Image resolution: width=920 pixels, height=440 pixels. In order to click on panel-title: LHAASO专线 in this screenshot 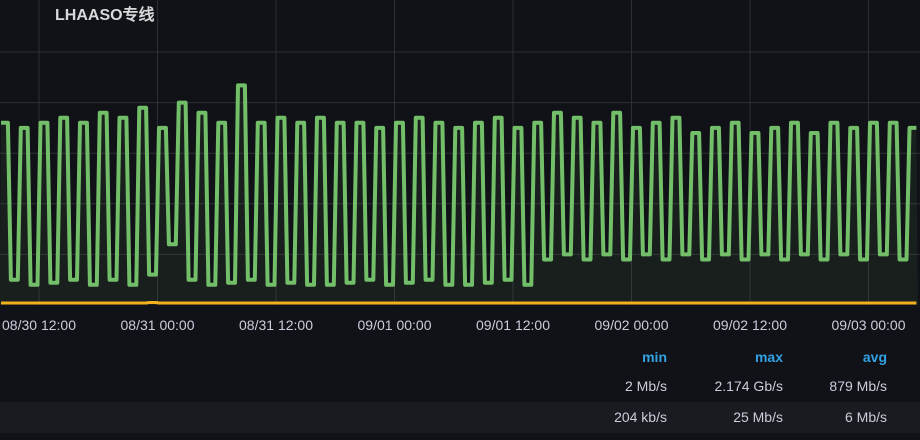, I will do `click(105, 15)`.